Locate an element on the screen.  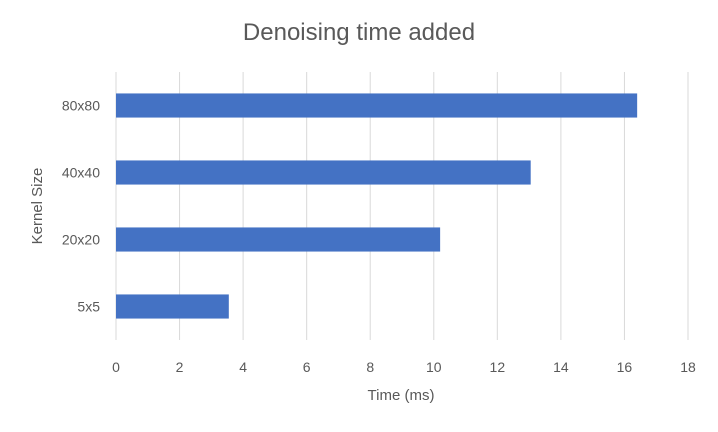
x-tick-labels: 0 2 4 6 8 10 12 14 16 18 is located at coordinates (404, 367).